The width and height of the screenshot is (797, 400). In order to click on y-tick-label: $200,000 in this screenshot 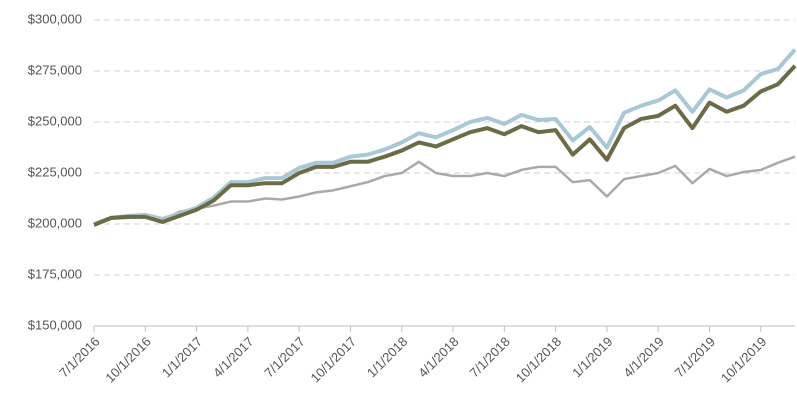, I will do `click(55, 222)`.